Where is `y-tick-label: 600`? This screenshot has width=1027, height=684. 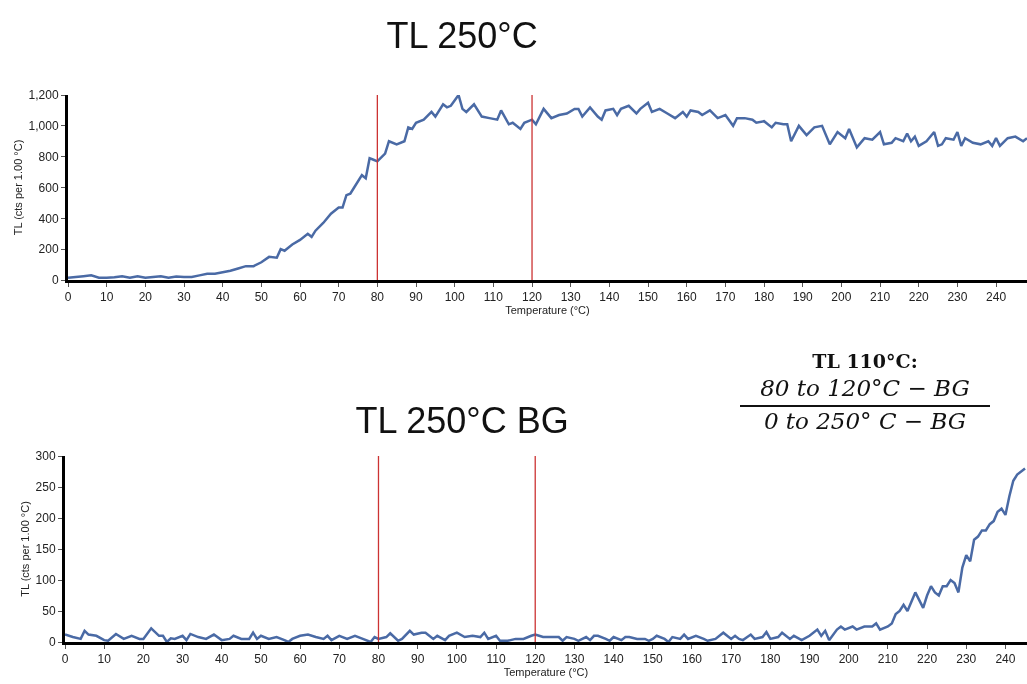
y-tick-label: 600 is located at coordinates (48, 187).